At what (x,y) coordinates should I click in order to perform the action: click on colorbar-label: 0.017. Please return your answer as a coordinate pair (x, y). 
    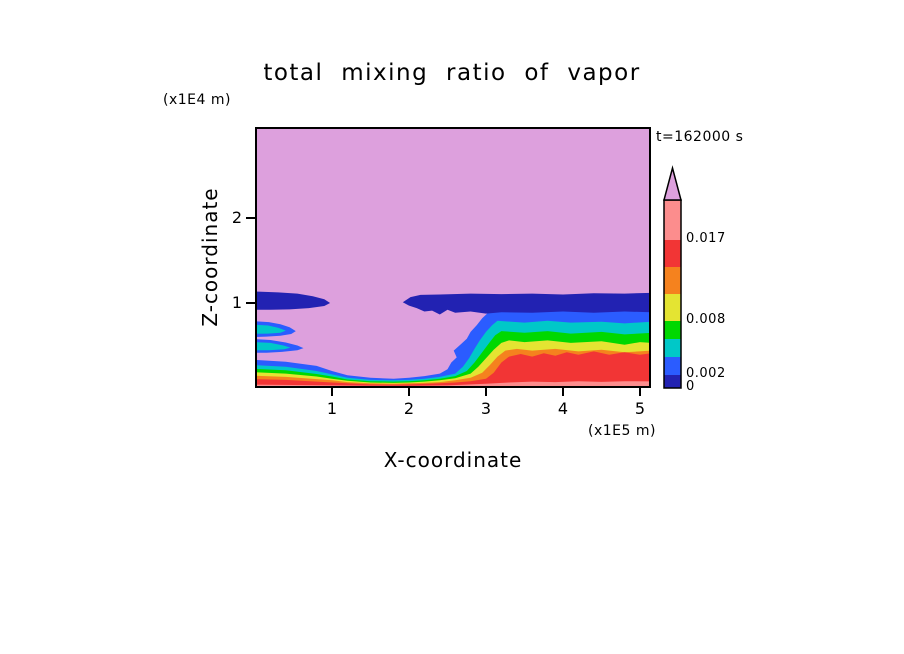
    Looking at the image, I should click on (706, 238).